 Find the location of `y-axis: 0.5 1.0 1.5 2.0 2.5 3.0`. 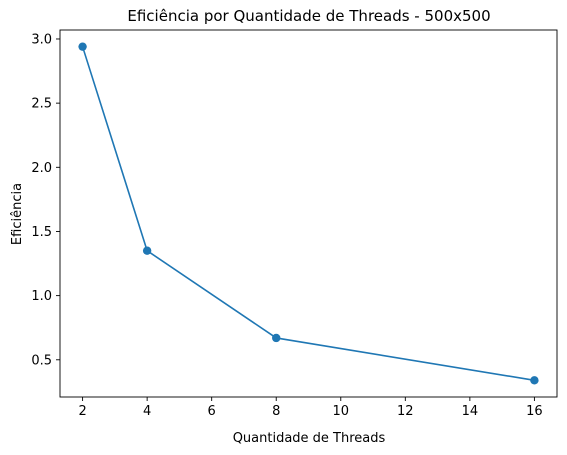

y-axis: 0.5 1.0 1.5 2.0 2.5 3.0 is located at coordinates (45, 200).